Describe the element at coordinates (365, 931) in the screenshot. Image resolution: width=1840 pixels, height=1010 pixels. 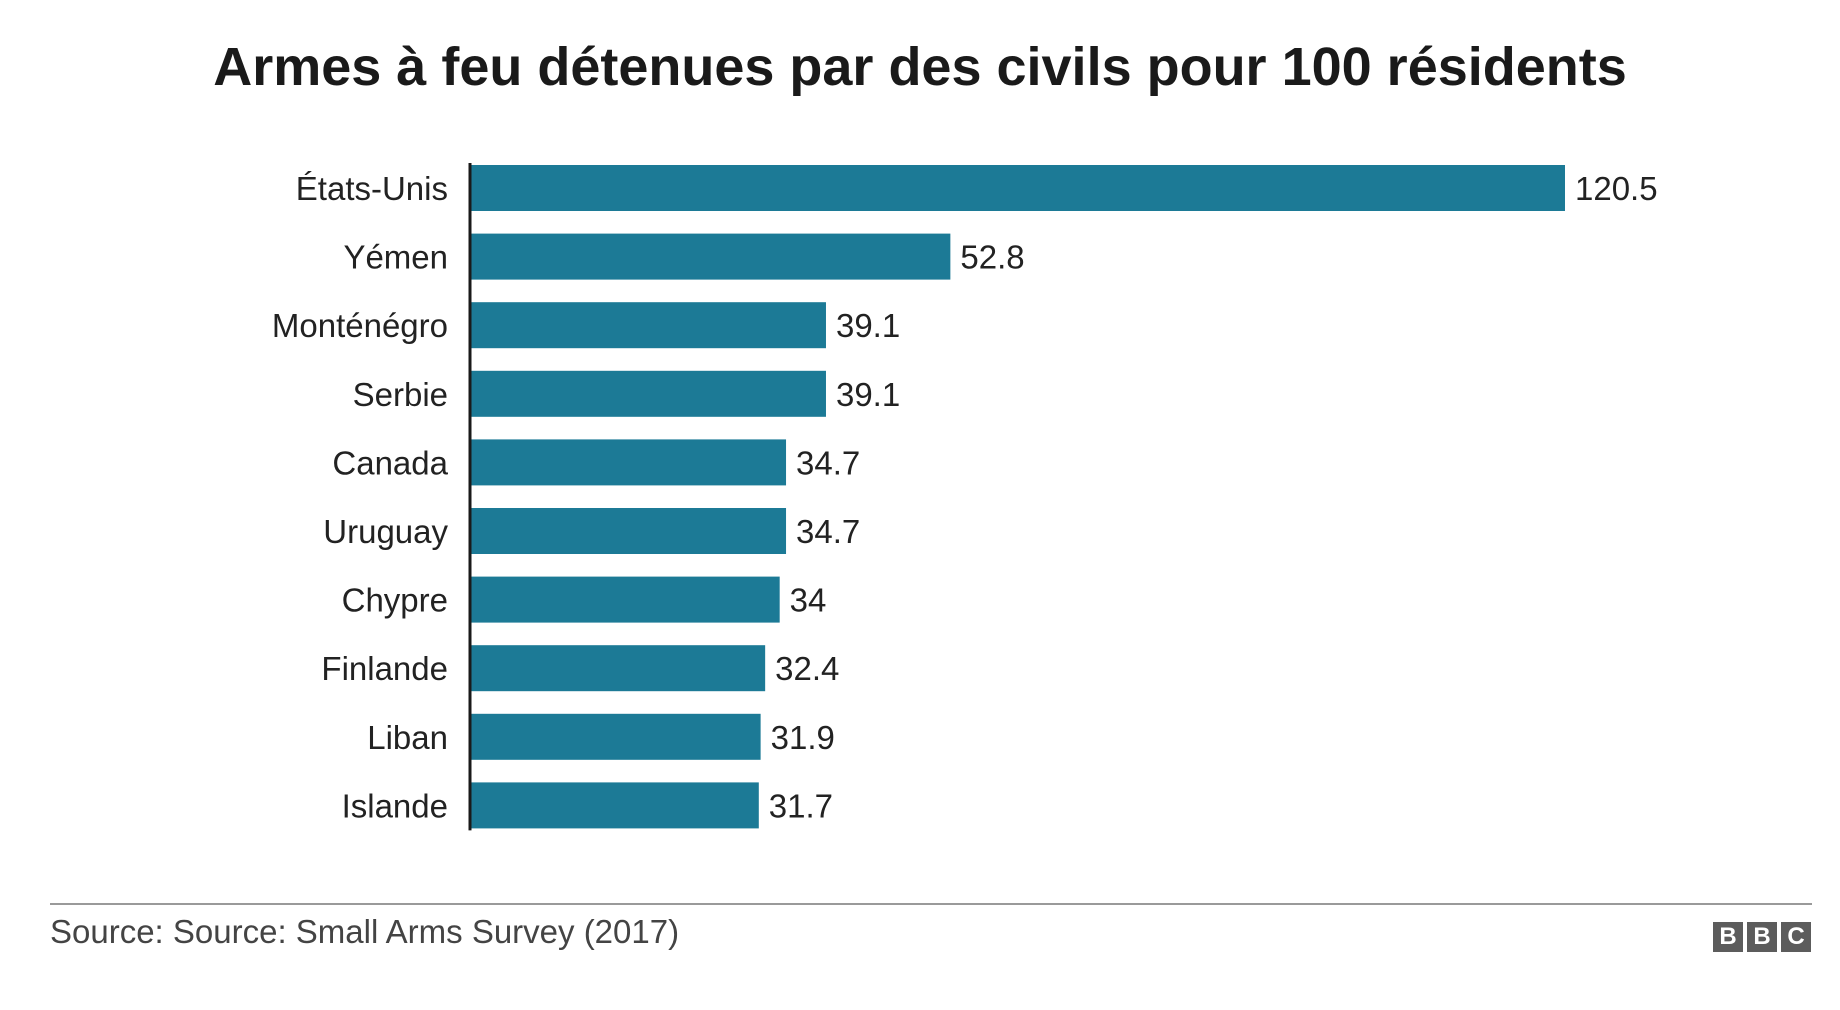
I see `source-note: Source: Source: Small Arms Survey (2017)` at that location.